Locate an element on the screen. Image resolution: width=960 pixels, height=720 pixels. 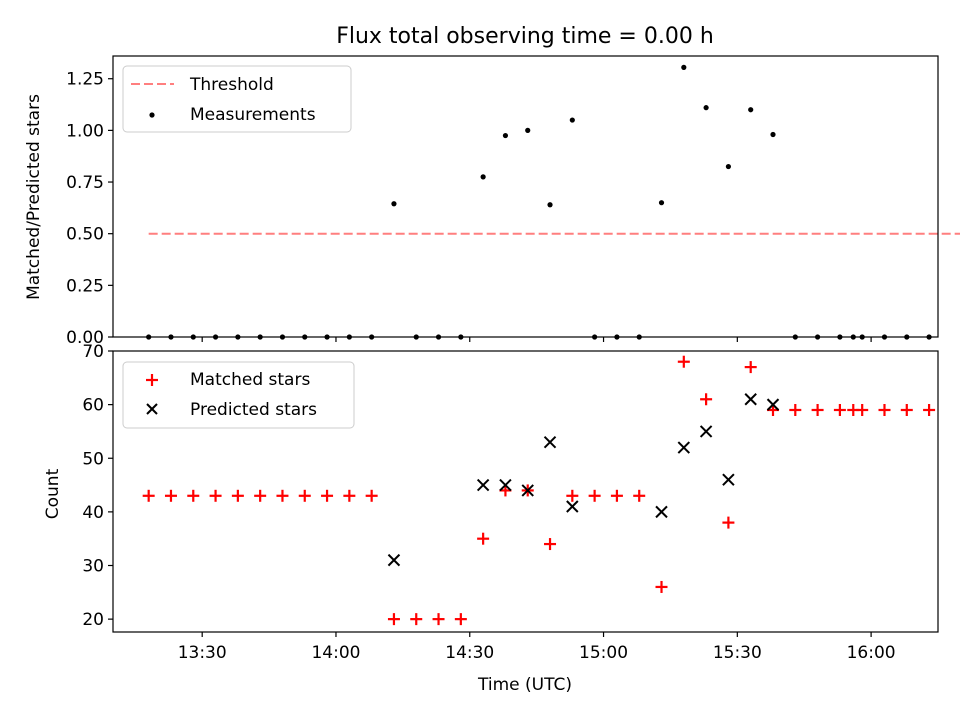
top-legend: Threshold Measurements is located at coordinates (237, 99).